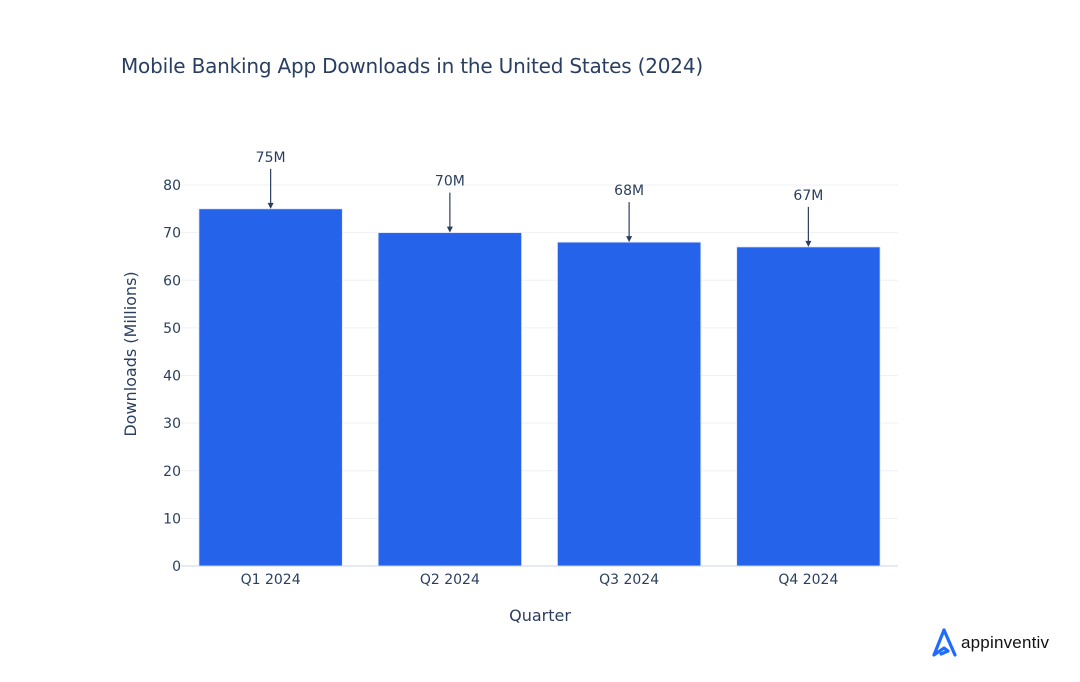 The width and height of the screenshot is (1080, 682). I want to click on bar-annotations: 75M 70M 68M 67M, so click(539, 198).